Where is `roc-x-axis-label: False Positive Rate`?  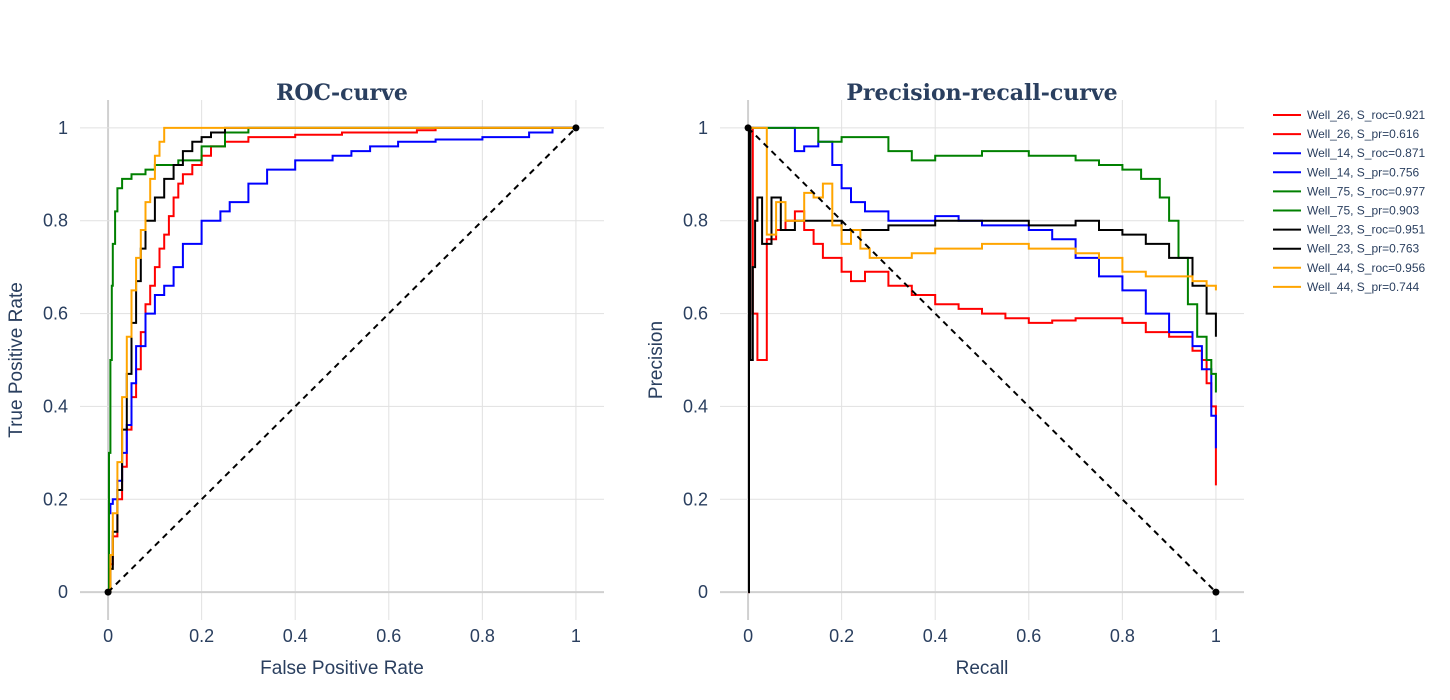
roc-x-axis-label: False Positive Rate is located at coordinates (342, 668).